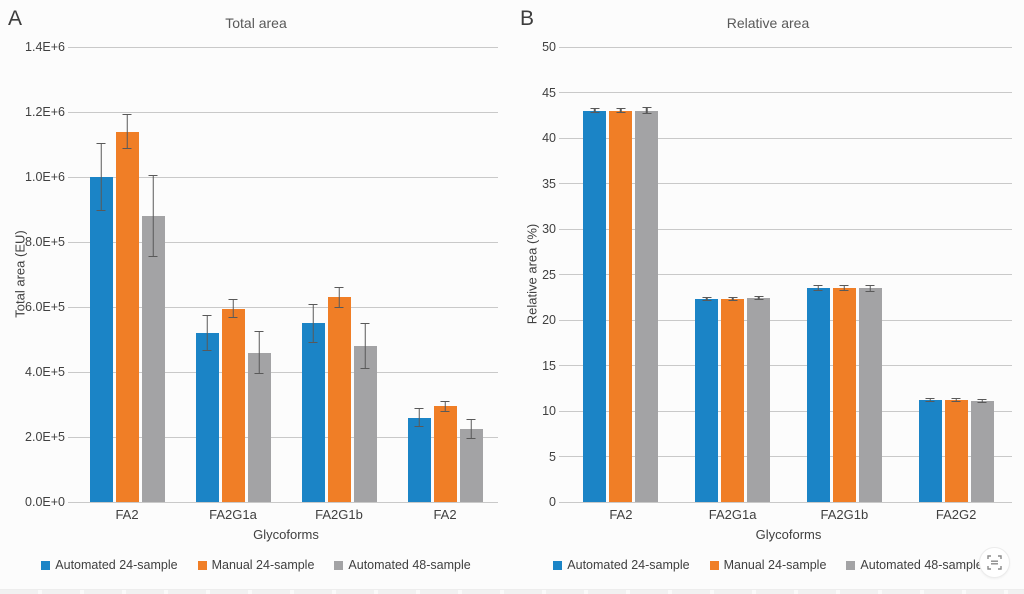  I want to click on category-label: FA2G2, so click(956, 514).